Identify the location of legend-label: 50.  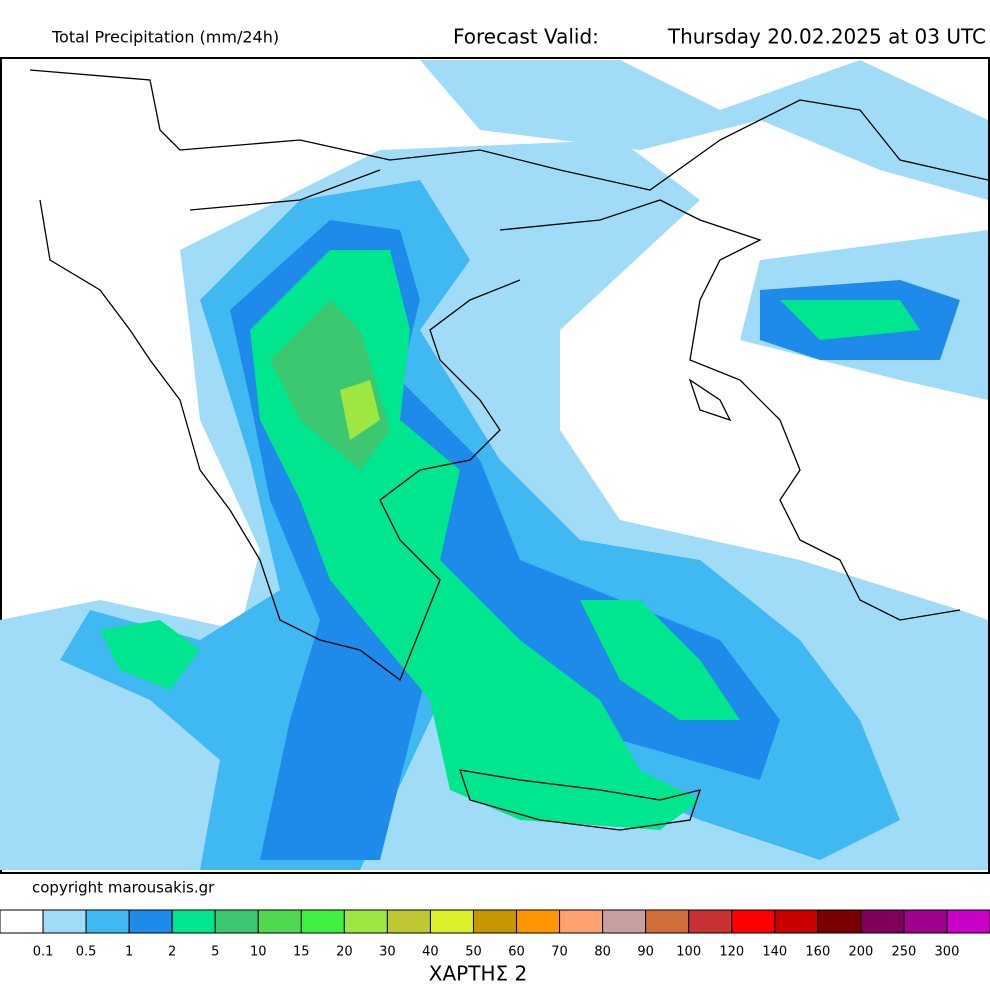
(473, 952).